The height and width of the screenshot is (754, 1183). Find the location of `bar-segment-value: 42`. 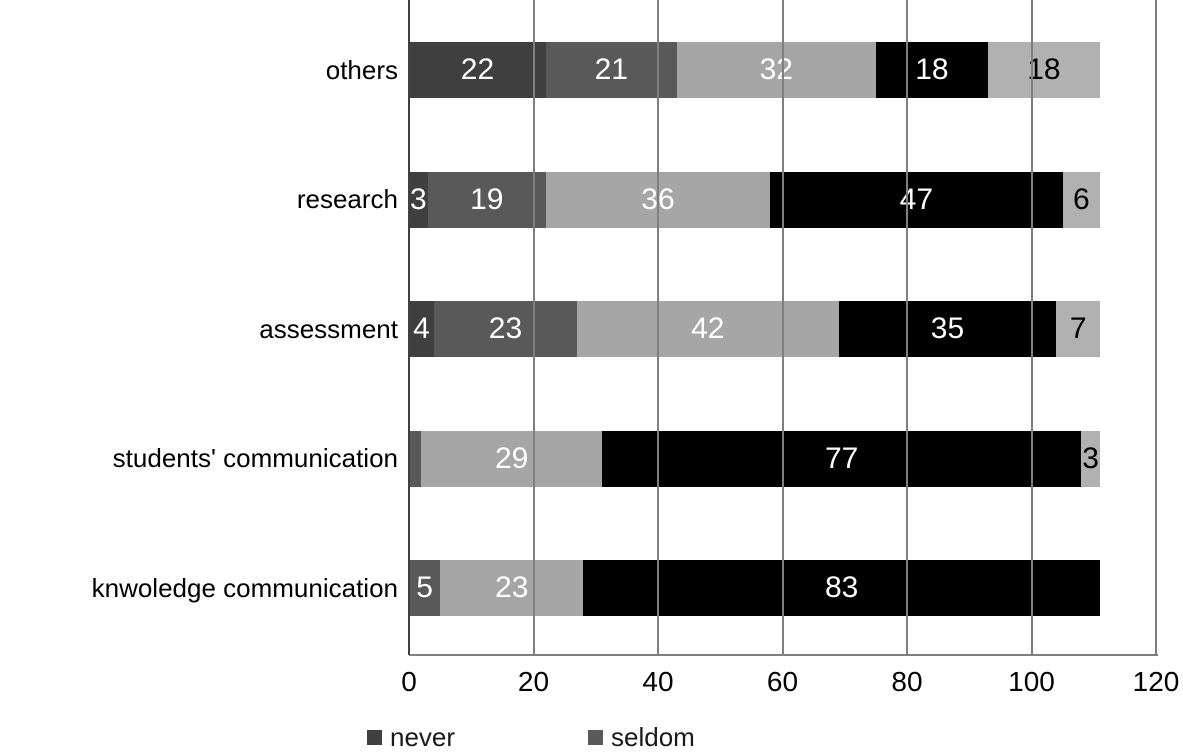

bar-segment-value: 42 is located at coordinates (708, 328).